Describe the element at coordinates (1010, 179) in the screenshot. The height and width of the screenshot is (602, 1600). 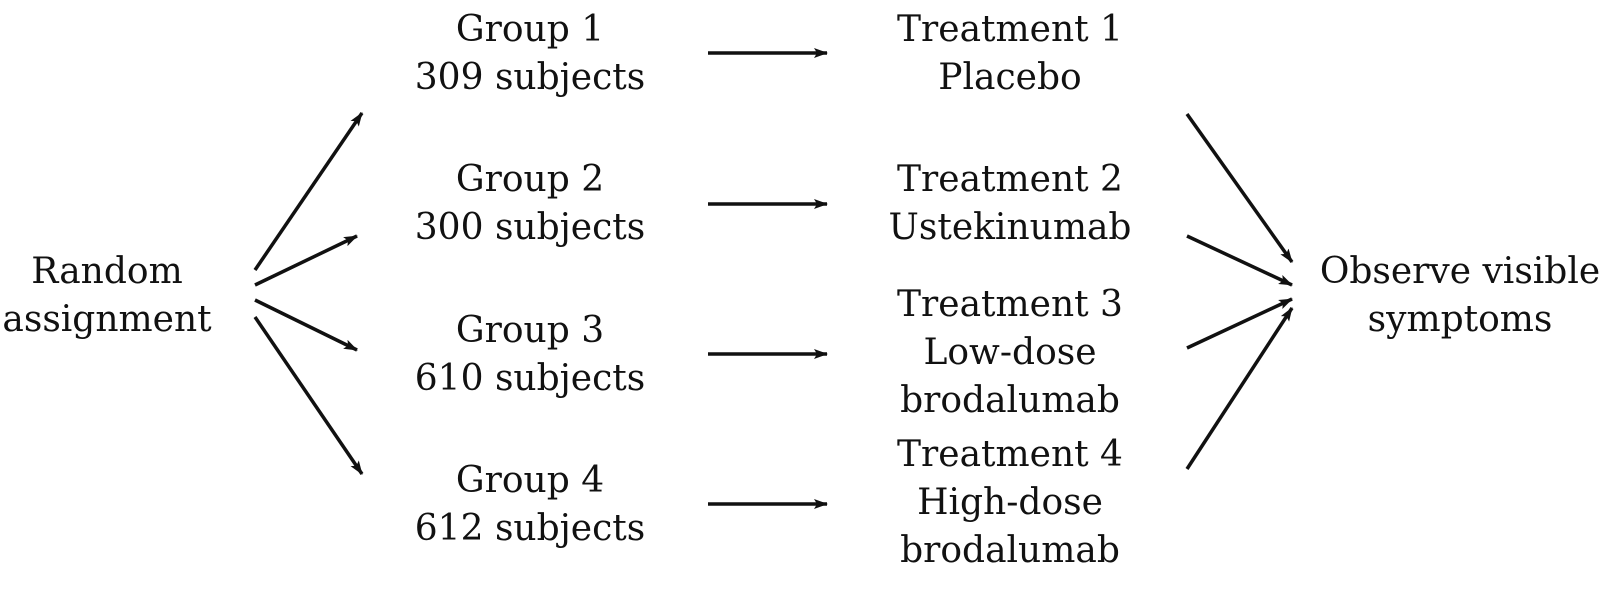
I see `treatment-2-name: Treatment 2` at that location.